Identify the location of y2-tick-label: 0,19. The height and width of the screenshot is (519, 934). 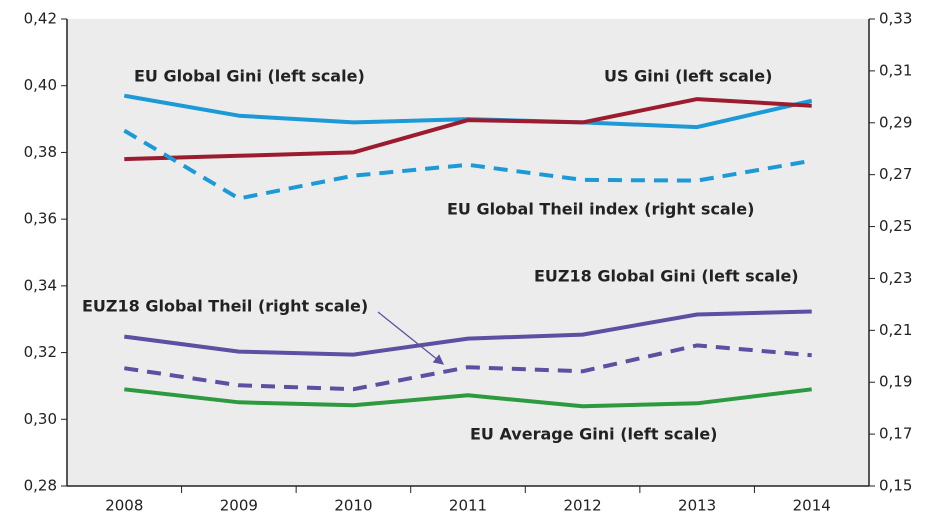
(895, 382).